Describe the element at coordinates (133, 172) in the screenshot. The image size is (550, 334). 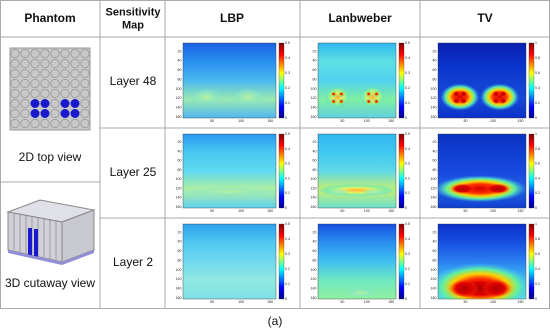
I see `row-label: Layer 25` at that location.